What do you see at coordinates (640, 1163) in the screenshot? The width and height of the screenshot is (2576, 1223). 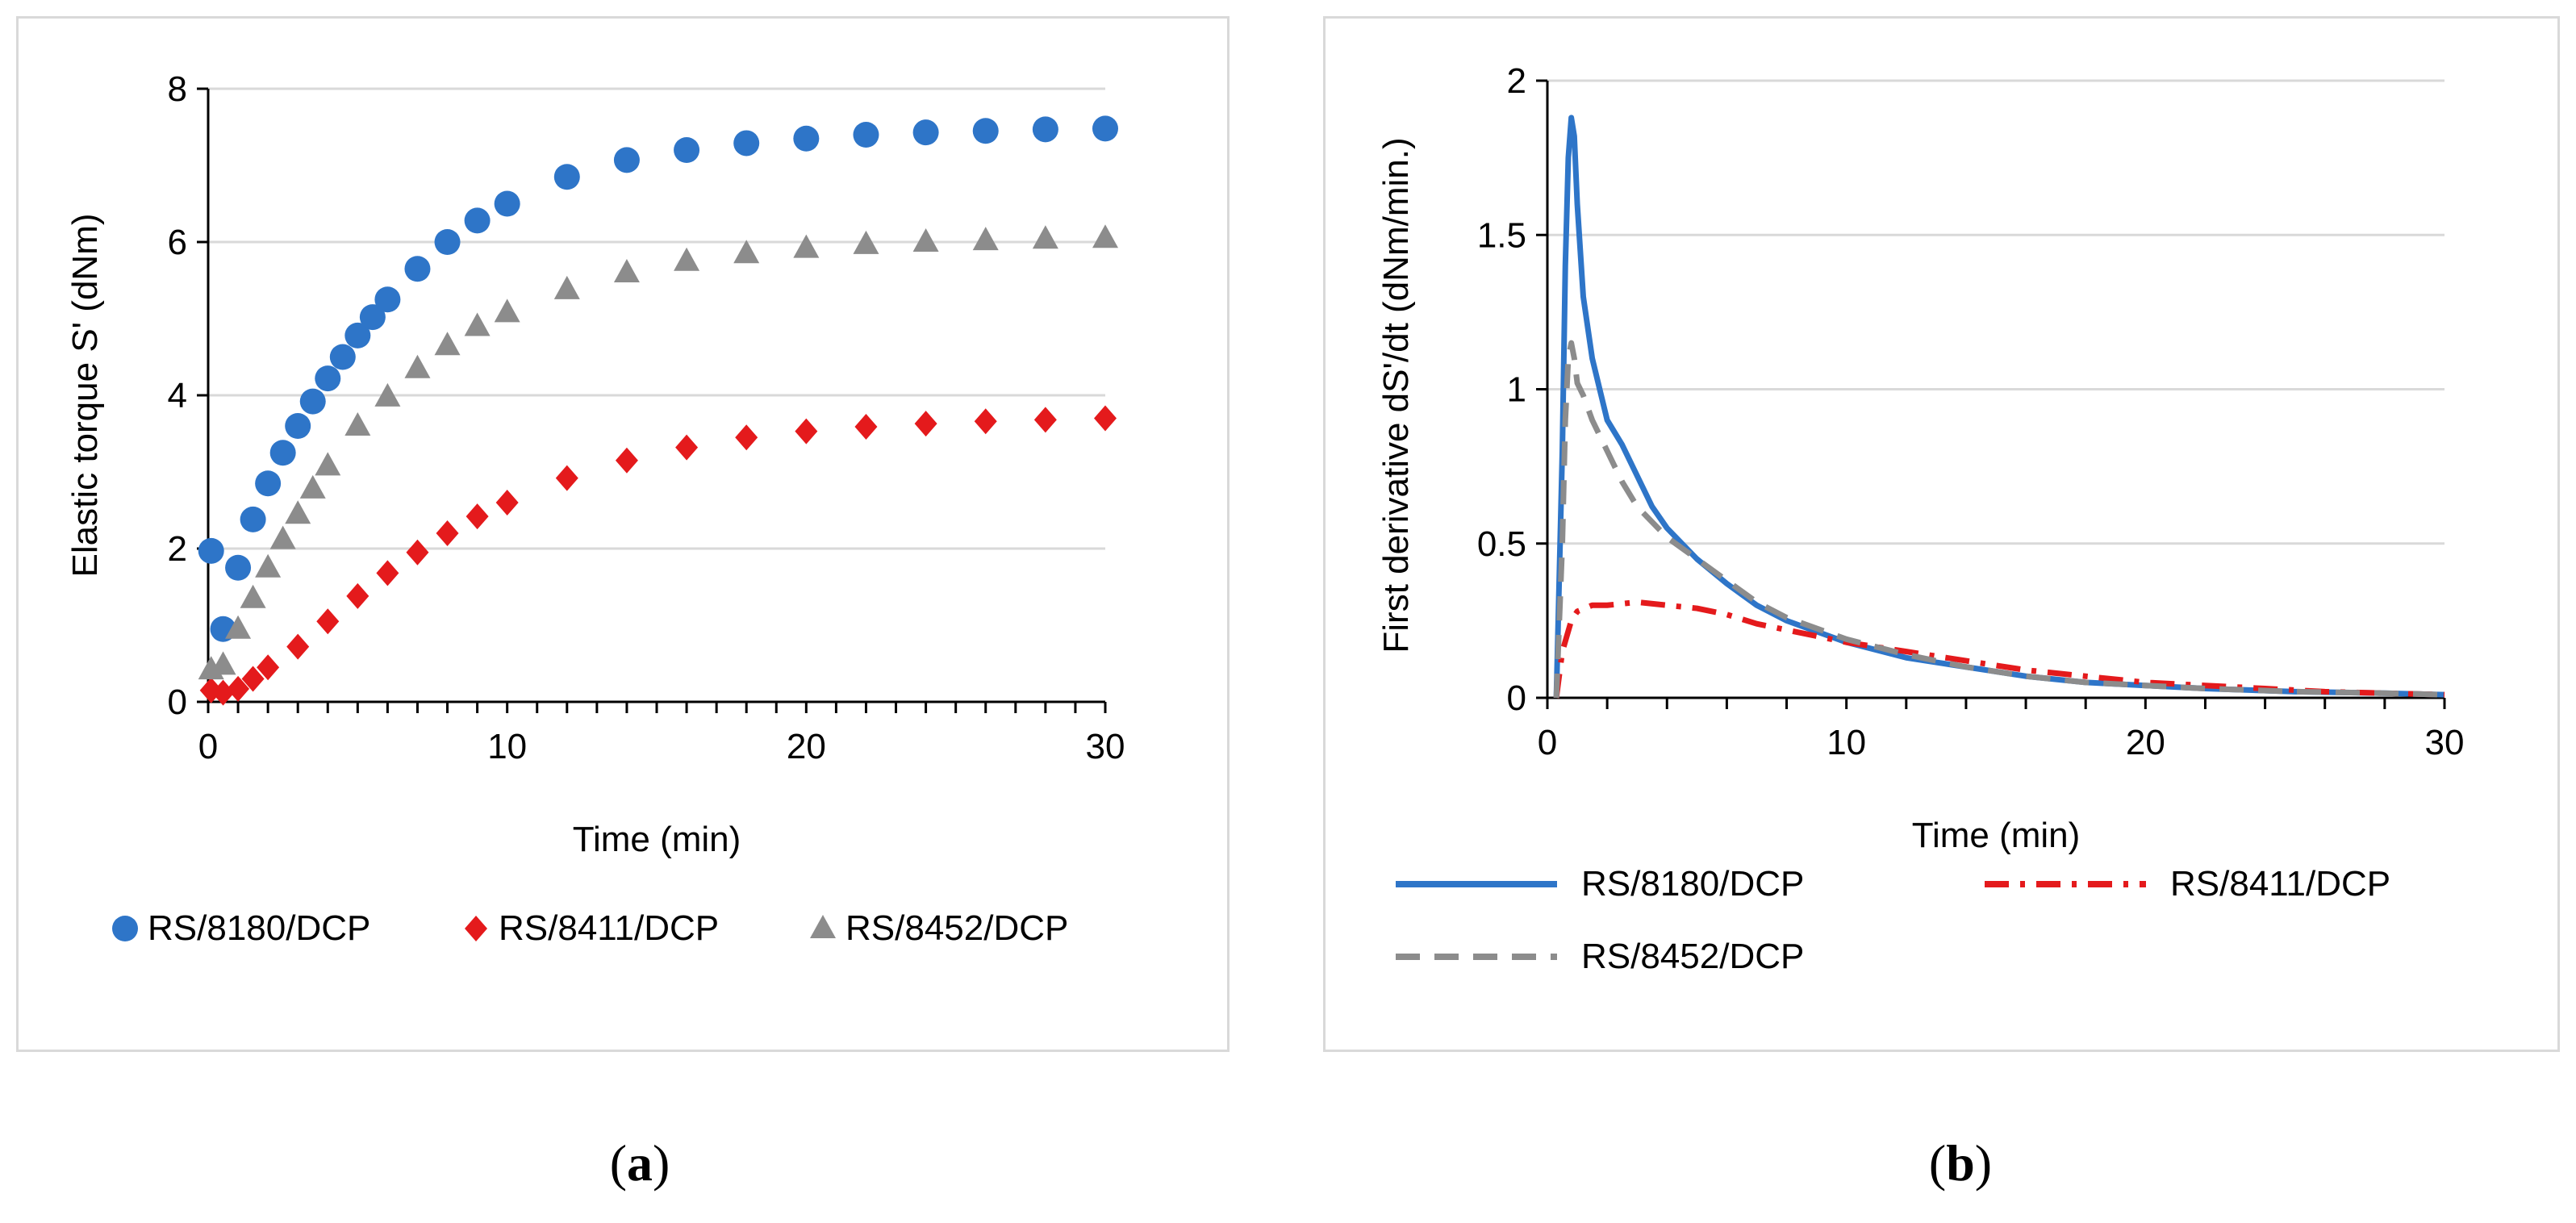 I see `caption-a: (a)` at bounding box center [640, 1163].